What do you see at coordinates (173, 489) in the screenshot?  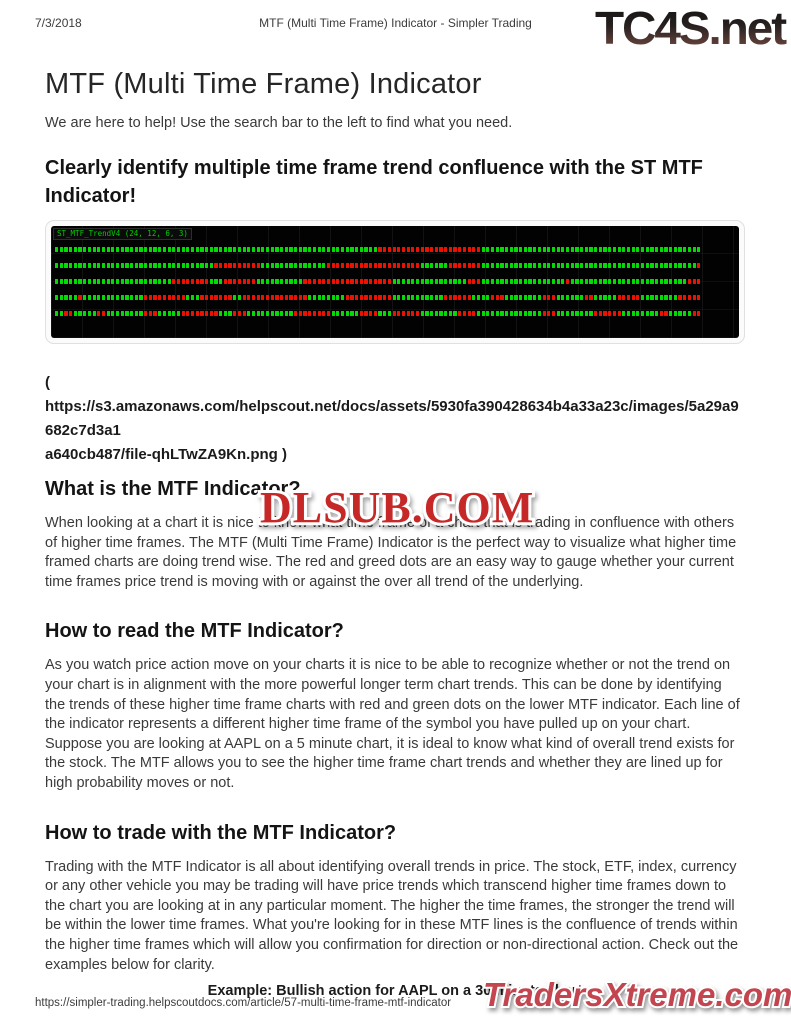 I see `section-heading-what: What is the MTF Indicator?` at bounding box center [173, 489].